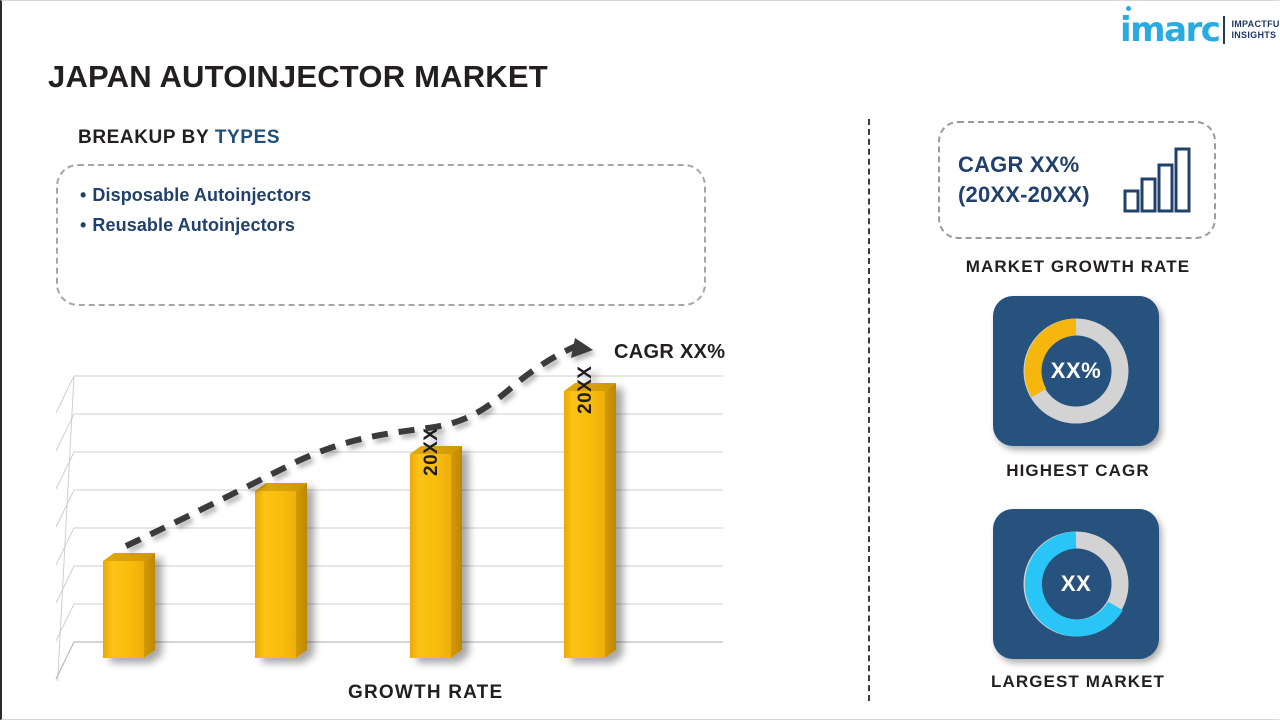 The image size is (1280, 720). I want to click on largest-market-tile: XX, so click(1076, 584).